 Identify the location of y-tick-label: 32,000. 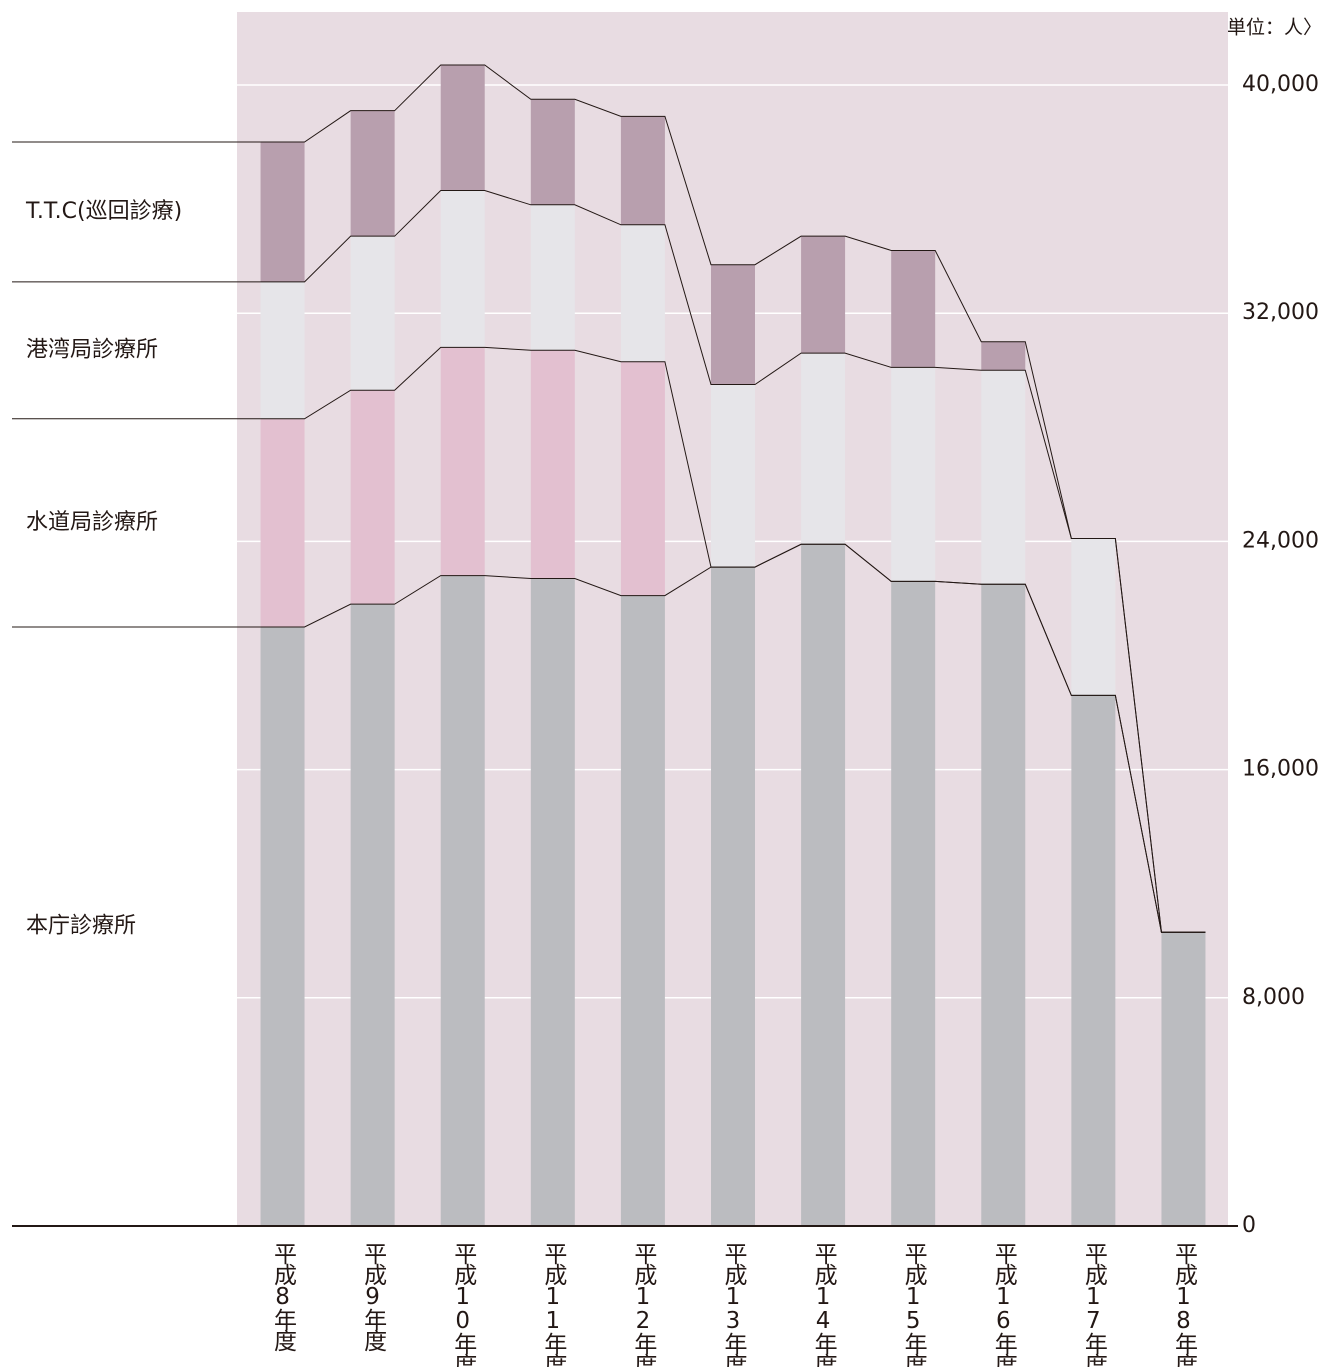
(1280, 312).